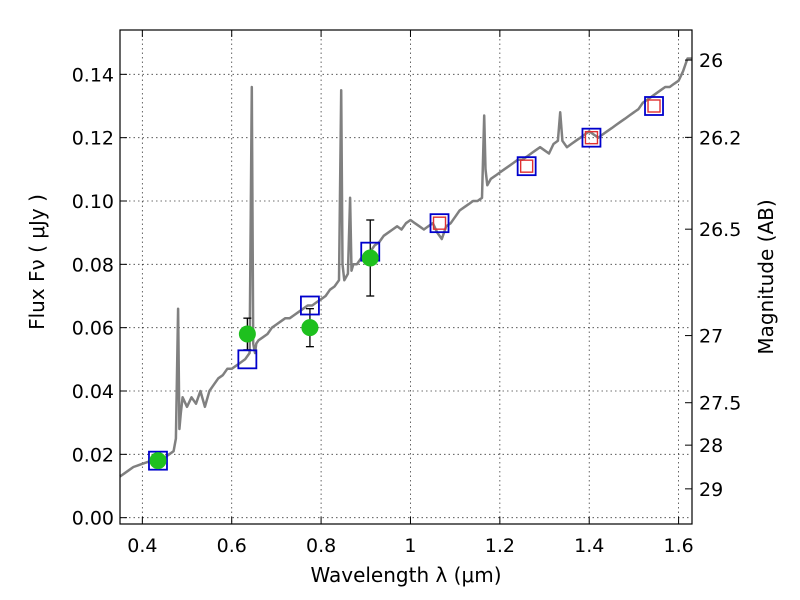  What do you see at coordinates (720, 138) in the screenshot?
I see `y2-tick-label: 26.2` at bounding box center [720, 138].